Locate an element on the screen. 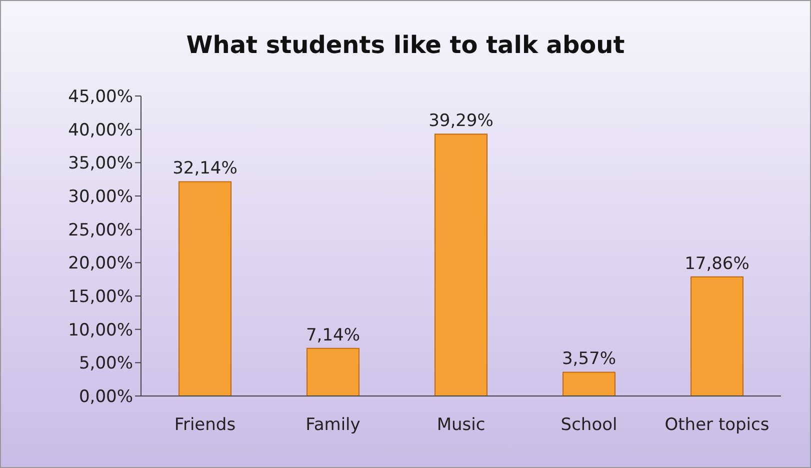  y-tick-label: 25,00% is located at coordinates (100, 230).